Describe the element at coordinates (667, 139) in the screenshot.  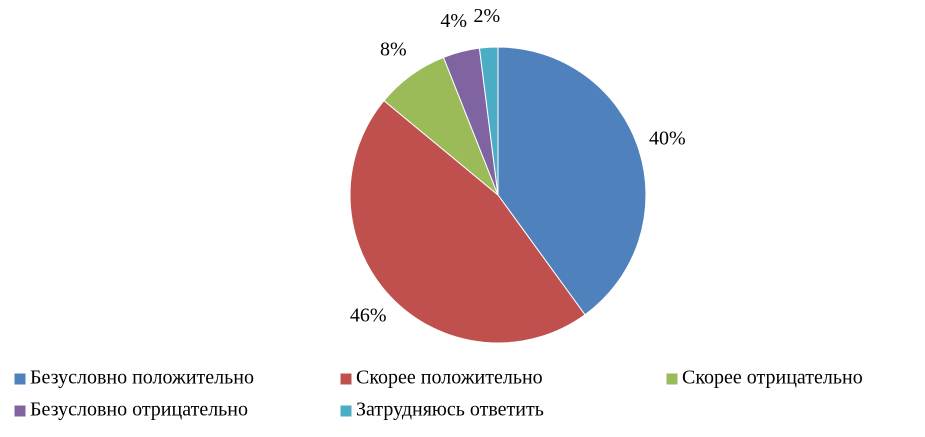
I see `data-label: 40%` at that location.